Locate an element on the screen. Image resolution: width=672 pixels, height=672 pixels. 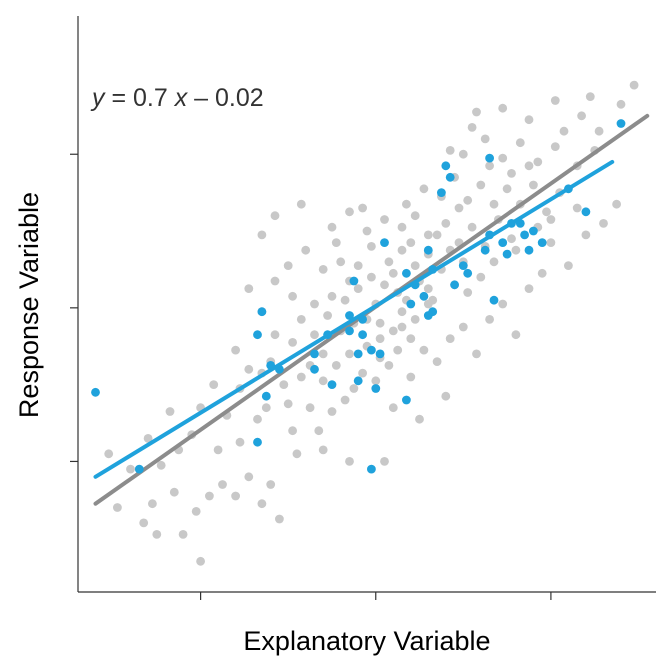
equation-coef: = 0.7 is located at coordinates (140, 98).